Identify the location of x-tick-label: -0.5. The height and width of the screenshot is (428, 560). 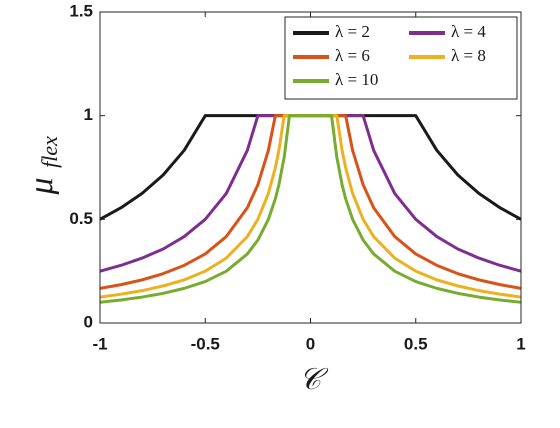
(205, 343).